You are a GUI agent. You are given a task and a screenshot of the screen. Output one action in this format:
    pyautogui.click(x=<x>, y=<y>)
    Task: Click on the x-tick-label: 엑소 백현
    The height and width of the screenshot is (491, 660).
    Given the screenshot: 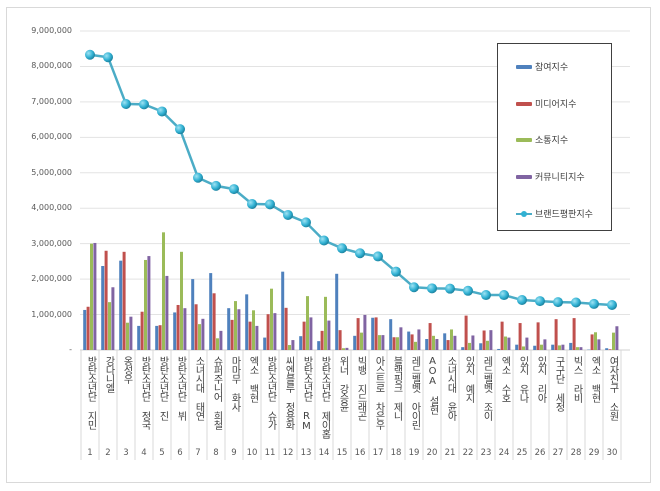 What is the action you would take?
    pyautogui.click(x=252, y=379)
    